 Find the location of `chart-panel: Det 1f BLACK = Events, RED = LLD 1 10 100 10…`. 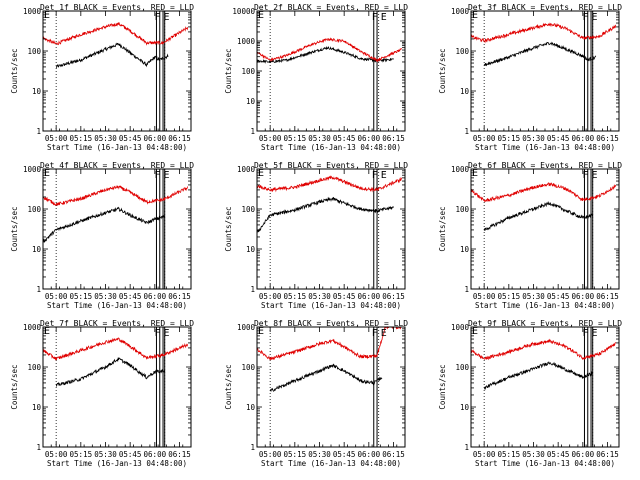

chart-panel: Det 1f BLACK = Events, RED = LLD 1 10 100 10… is located at coordinates (102, 77).